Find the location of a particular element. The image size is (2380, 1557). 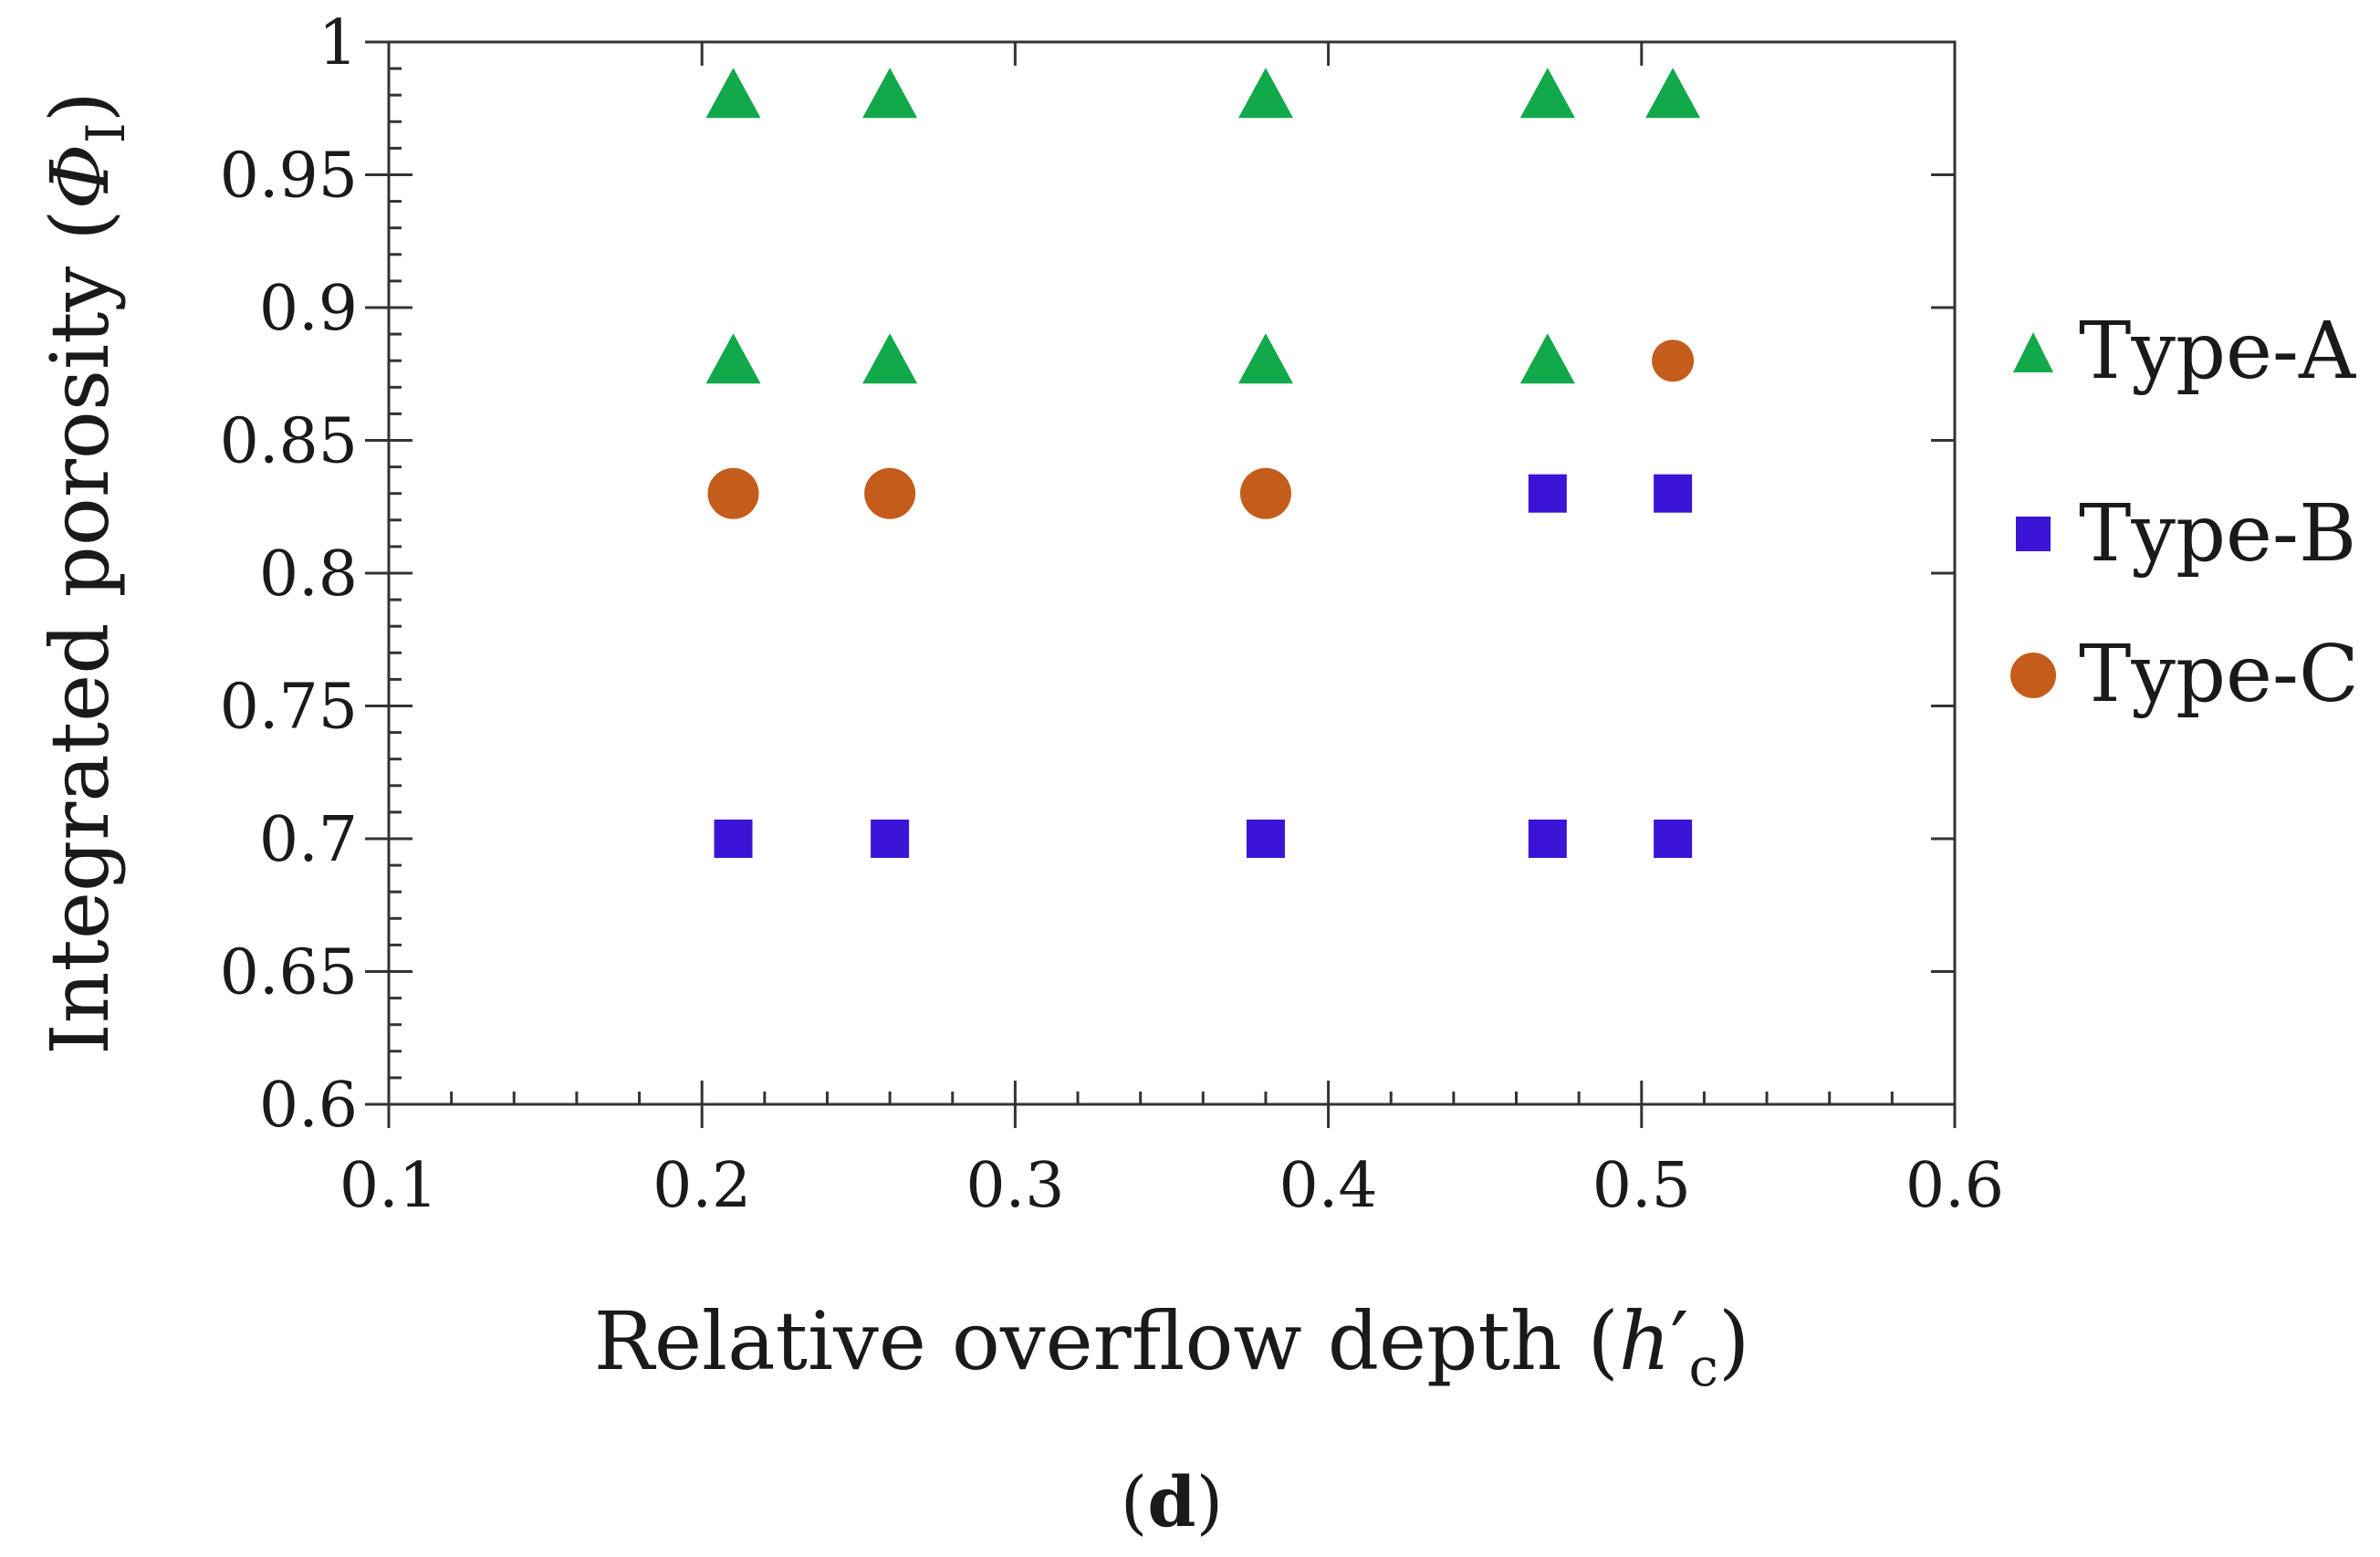

legend-circle-marker is located at coordinates (2033, 675).